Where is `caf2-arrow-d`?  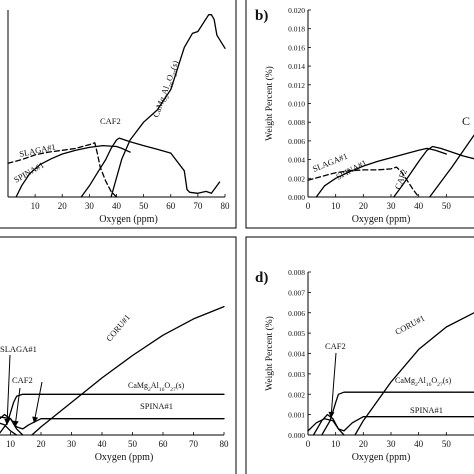 caf2-arrow-d is located at coordinates (332, 385).